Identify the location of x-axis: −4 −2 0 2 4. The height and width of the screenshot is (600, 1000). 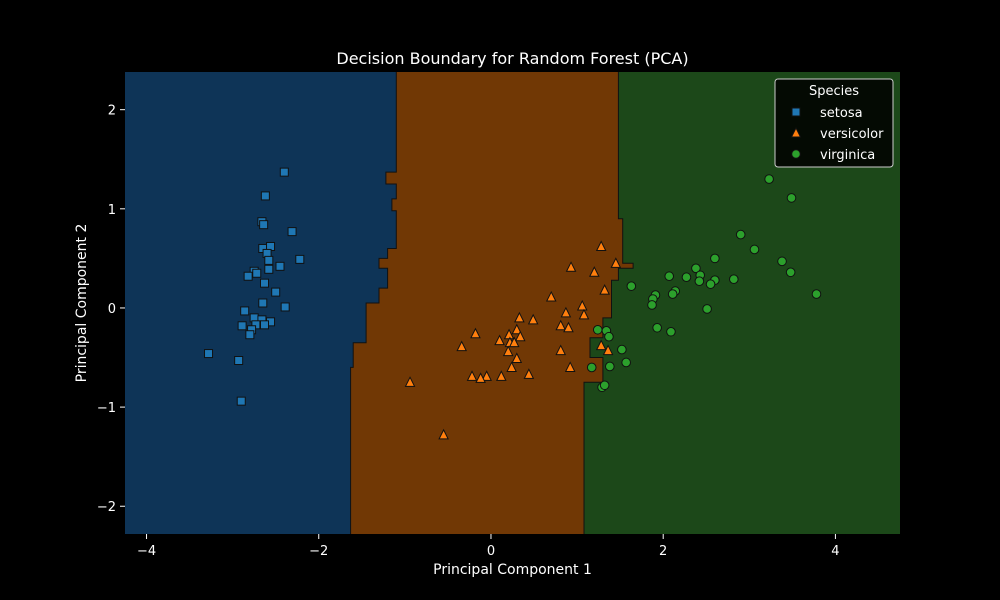
(488, 546).